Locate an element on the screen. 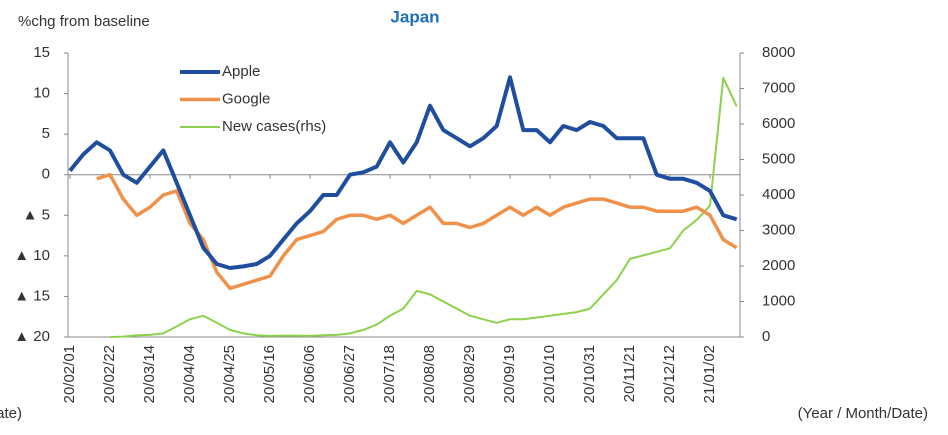 This screenshot has width=948, height=435. y-tick-label: ▲ 15 is located at coordinates (32, 295).